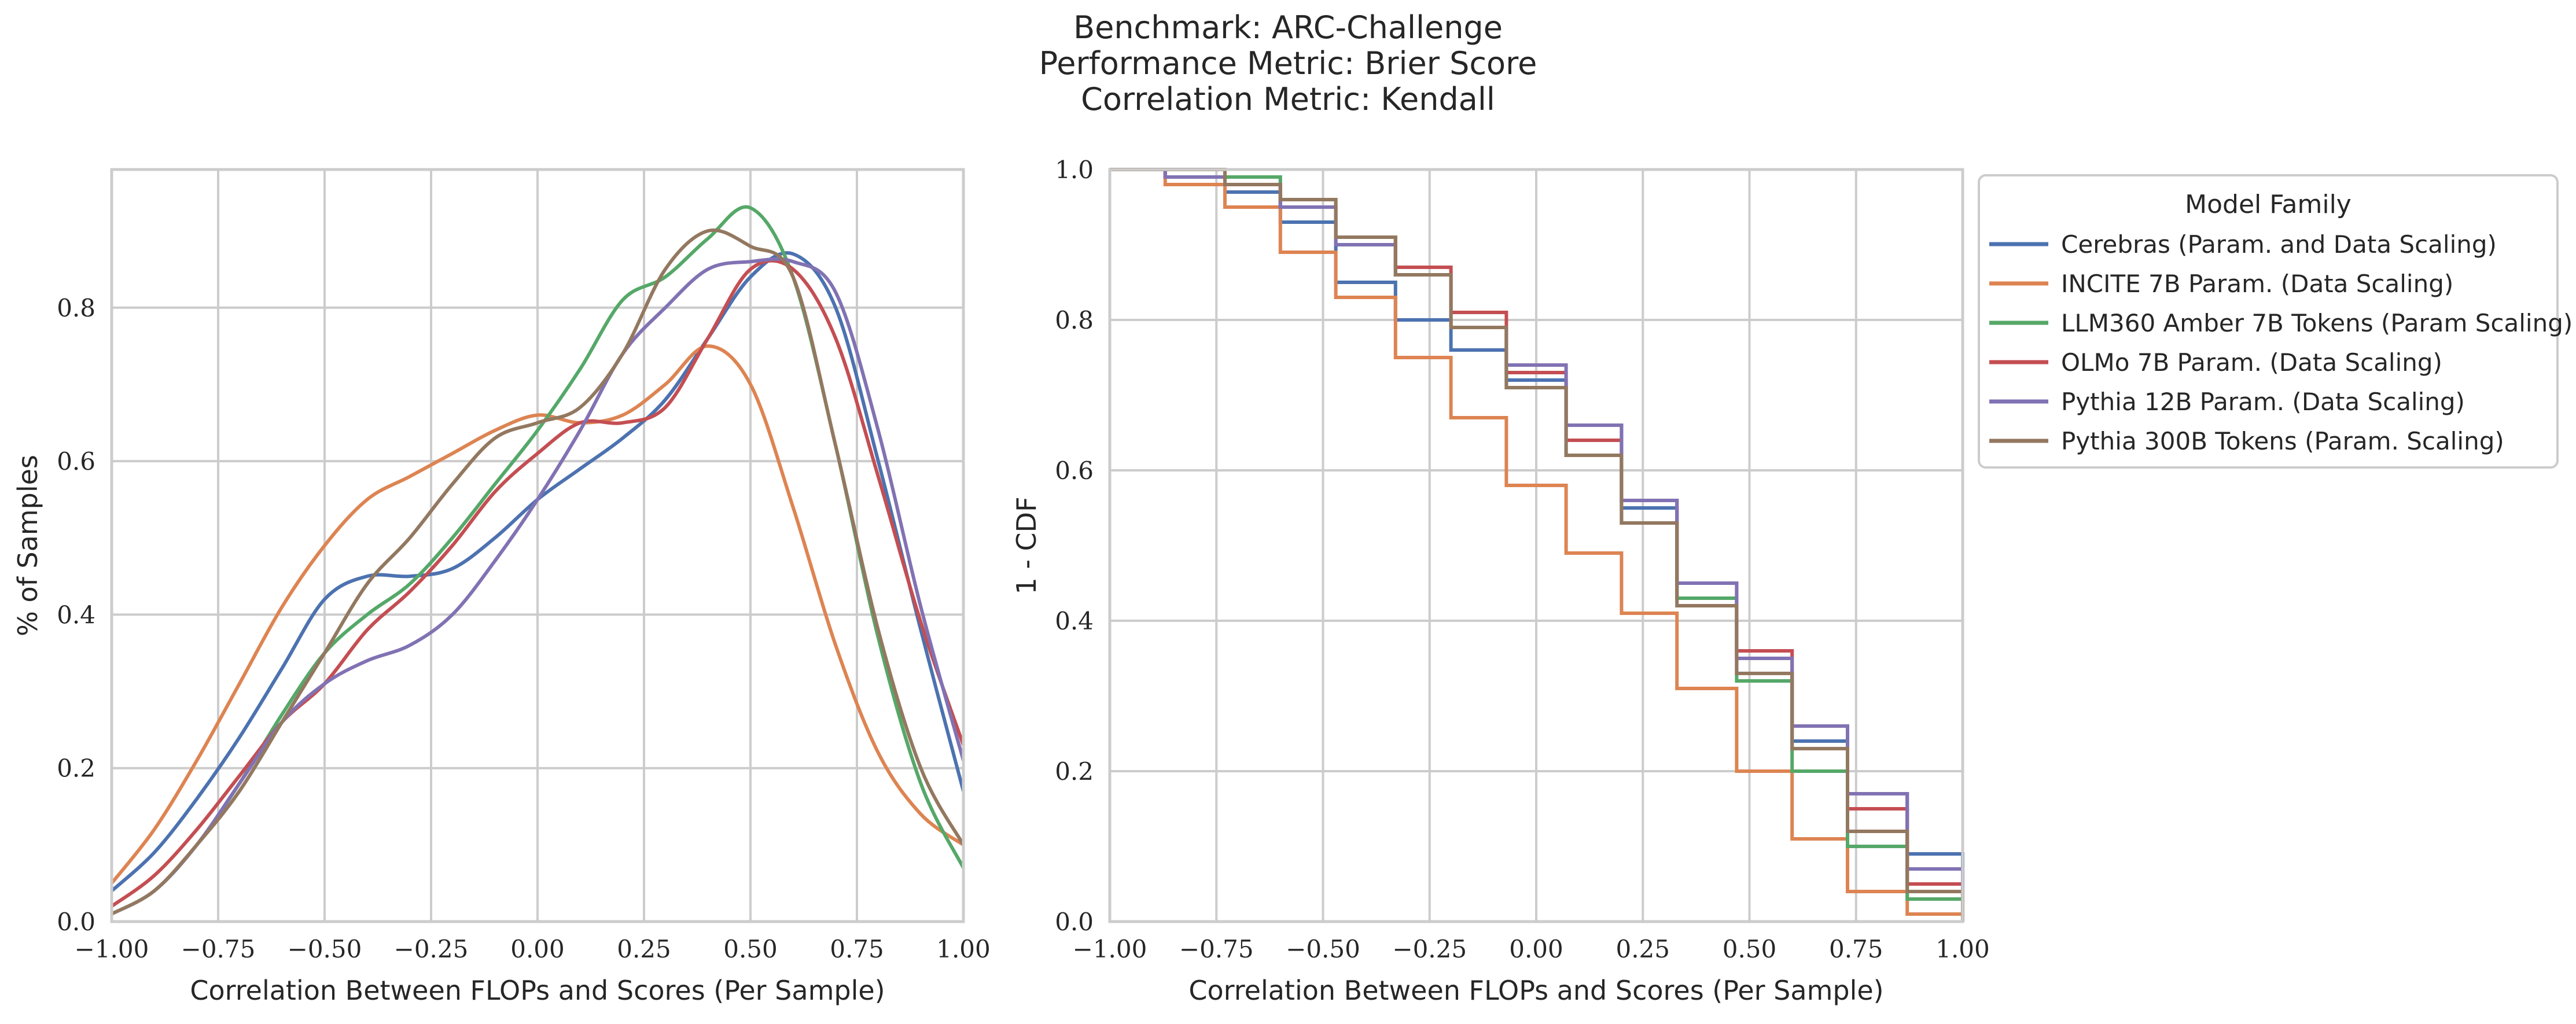 The width and height of the screenshot is (2576, 1024). I want to click on right-y-tick-label: 1.0, so click(1074, 170).